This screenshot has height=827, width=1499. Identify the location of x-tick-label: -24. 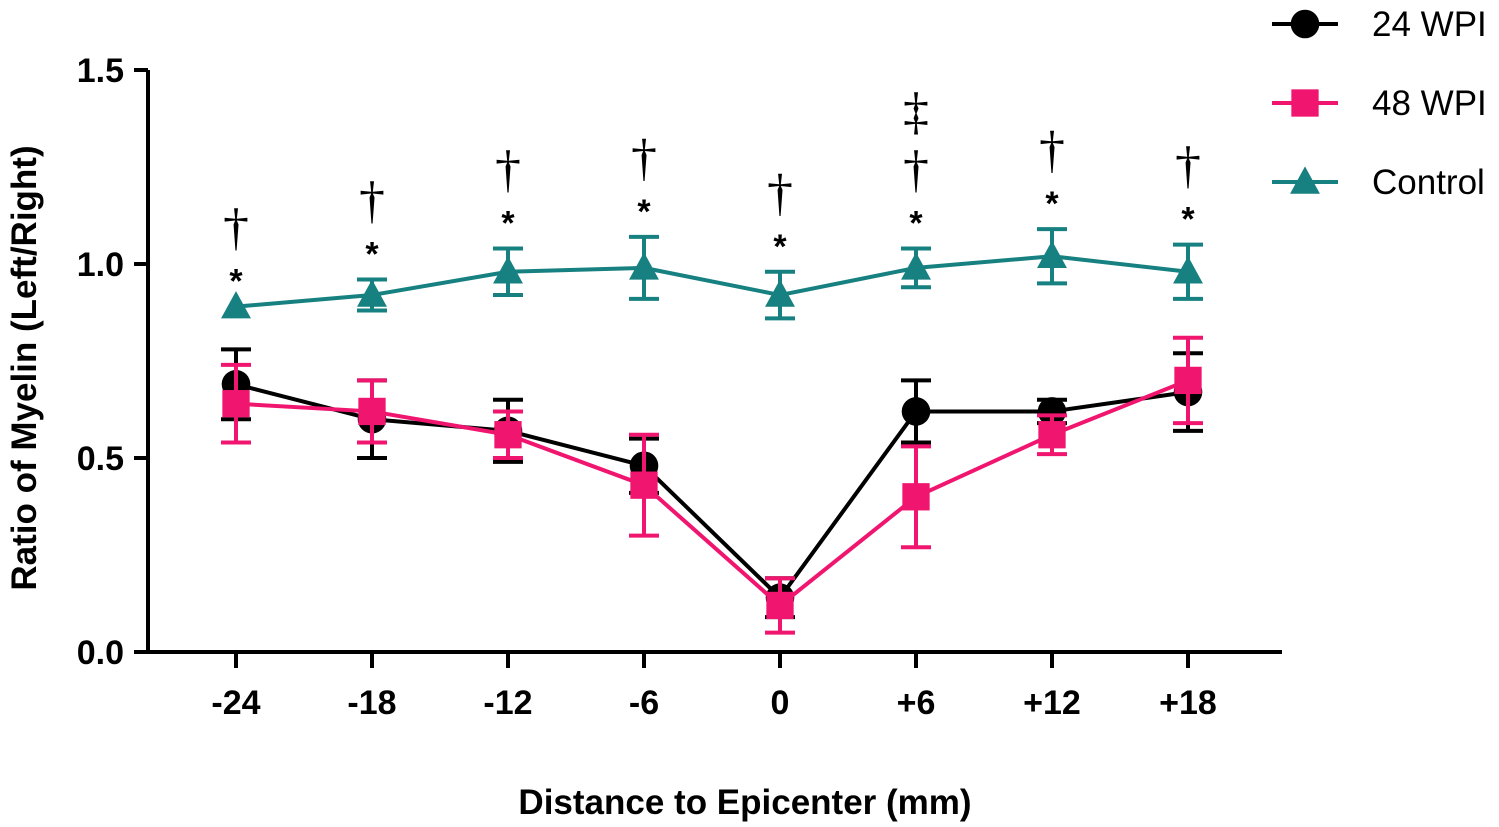
(235, 703).